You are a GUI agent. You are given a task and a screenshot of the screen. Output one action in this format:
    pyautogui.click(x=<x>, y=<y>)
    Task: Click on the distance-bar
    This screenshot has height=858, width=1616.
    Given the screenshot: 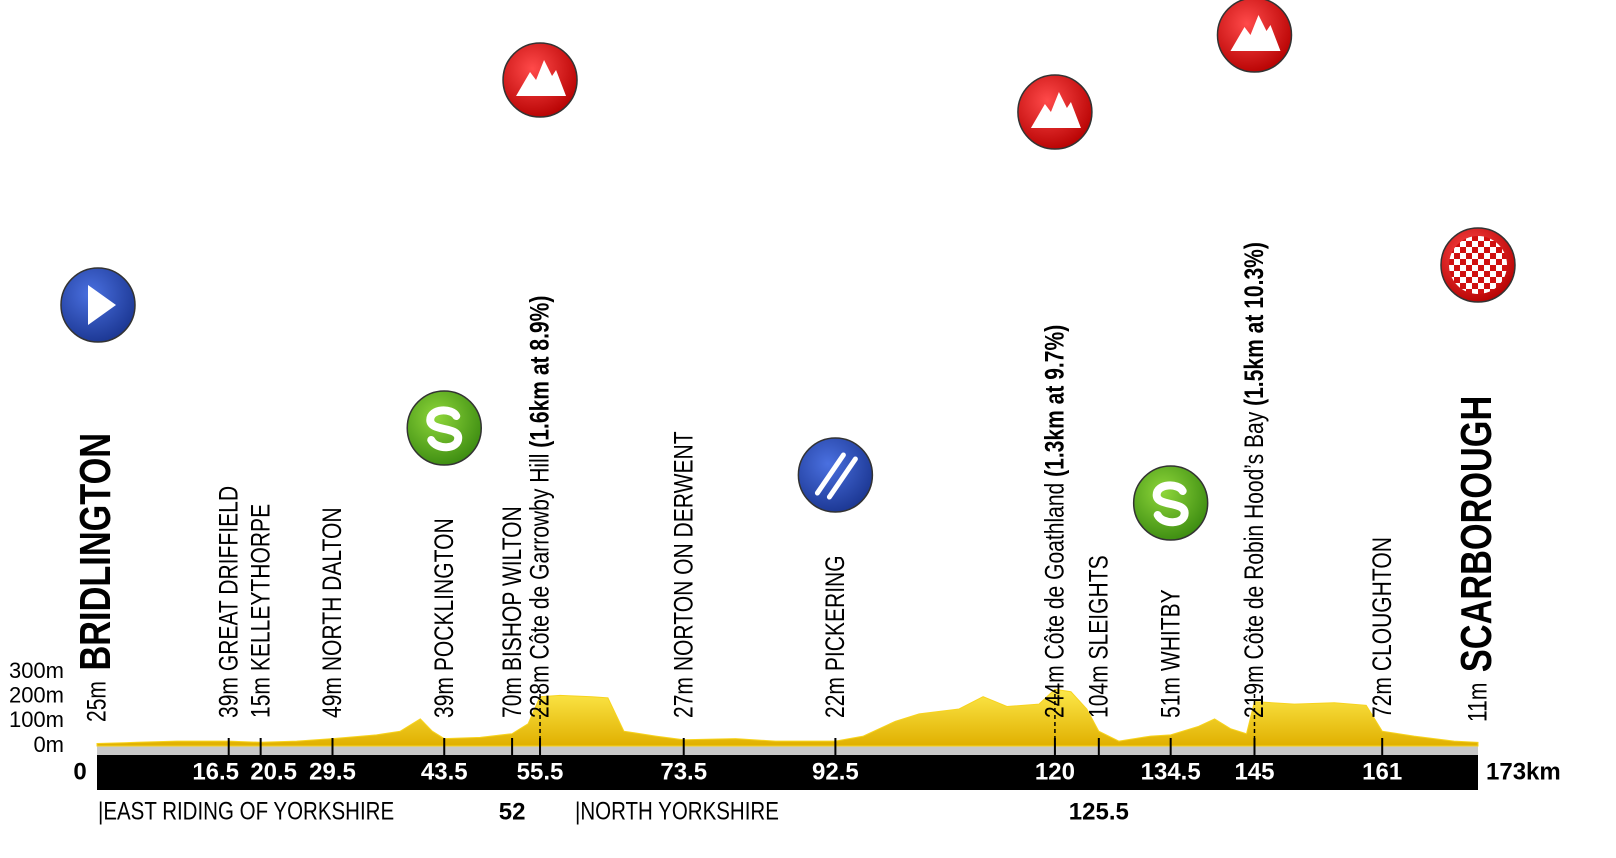 What is the action you would take?
    pyautogui.click(x=787, y=772)
    